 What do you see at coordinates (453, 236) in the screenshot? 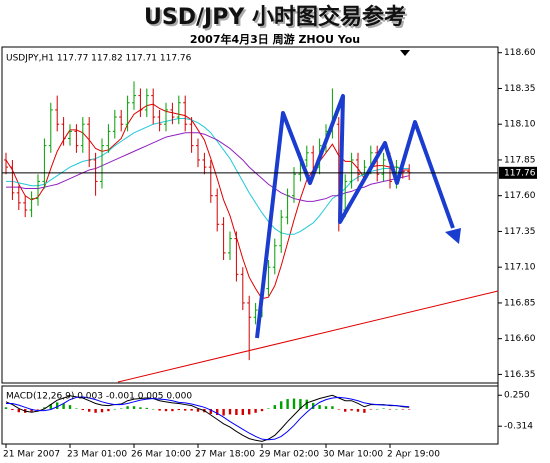
I see `forecast-arrowhead` at bounding box center [453, 236].